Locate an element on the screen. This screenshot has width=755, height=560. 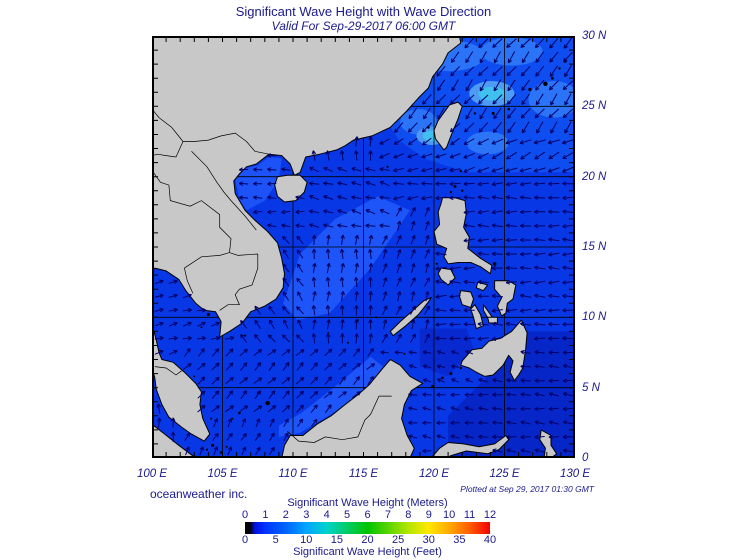
lon-label: 100 E is located at coordinates (152, 474).